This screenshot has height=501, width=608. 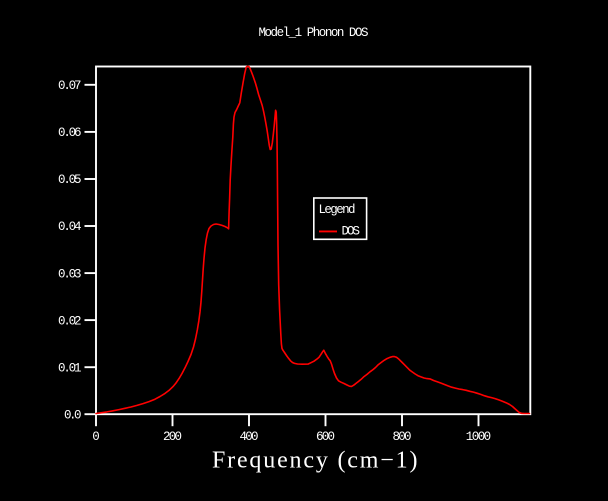 I want to click on svg-text: 0.0, so click(x=73, y=415).